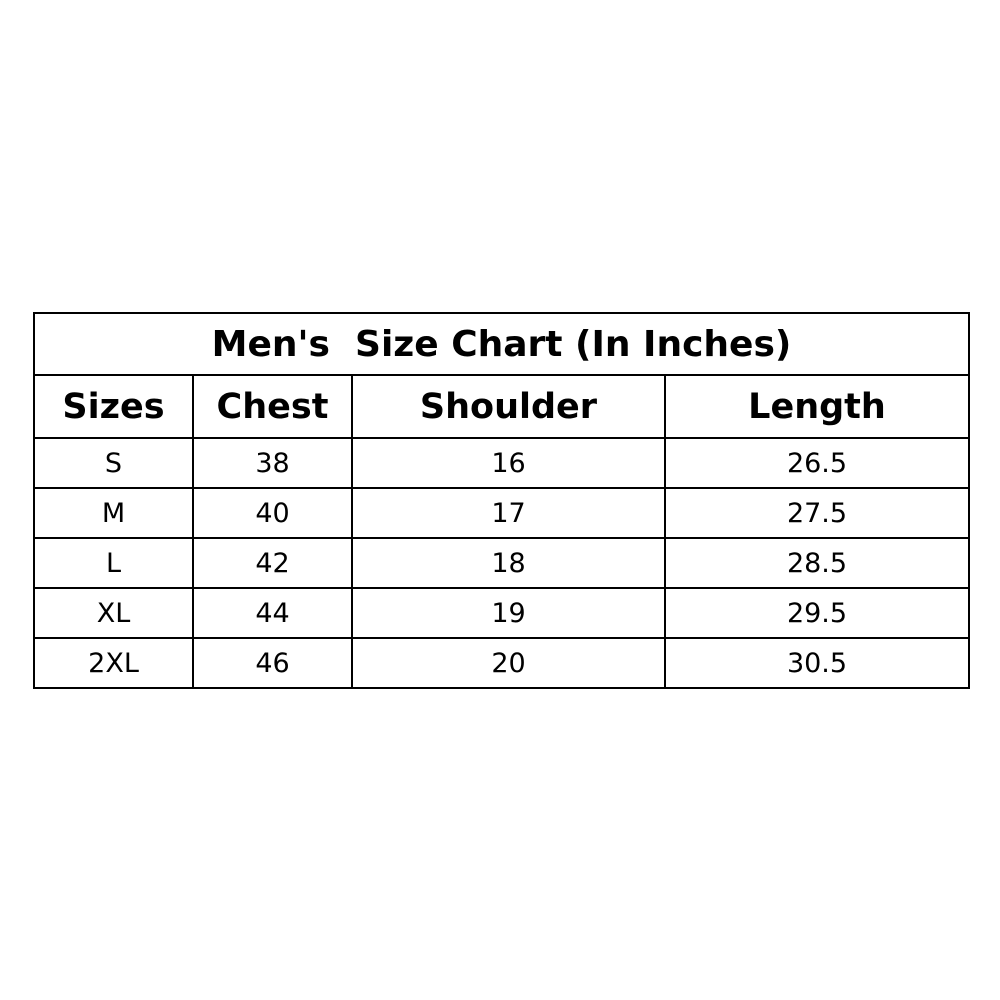 This screenshot has height=1000, width=1000. I want to click on table-cell: M, so click(113, 513).